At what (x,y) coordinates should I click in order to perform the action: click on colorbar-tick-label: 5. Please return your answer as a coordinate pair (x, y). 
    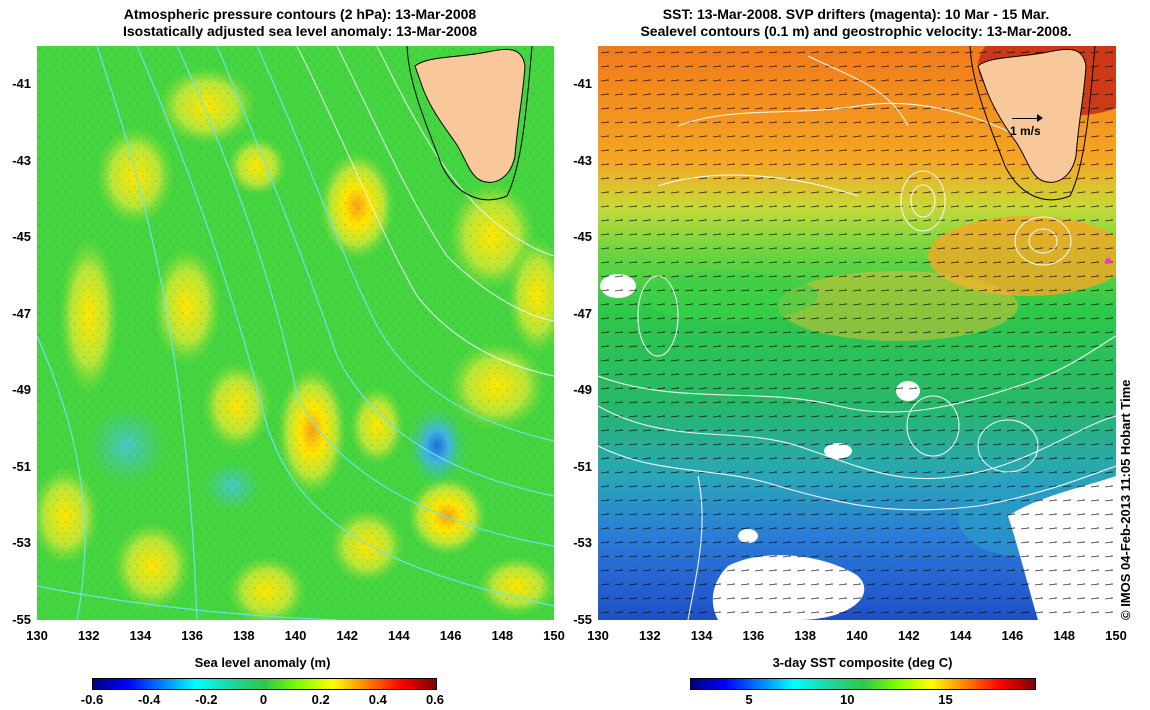
    Looking at the image, I should click on (749, 699).